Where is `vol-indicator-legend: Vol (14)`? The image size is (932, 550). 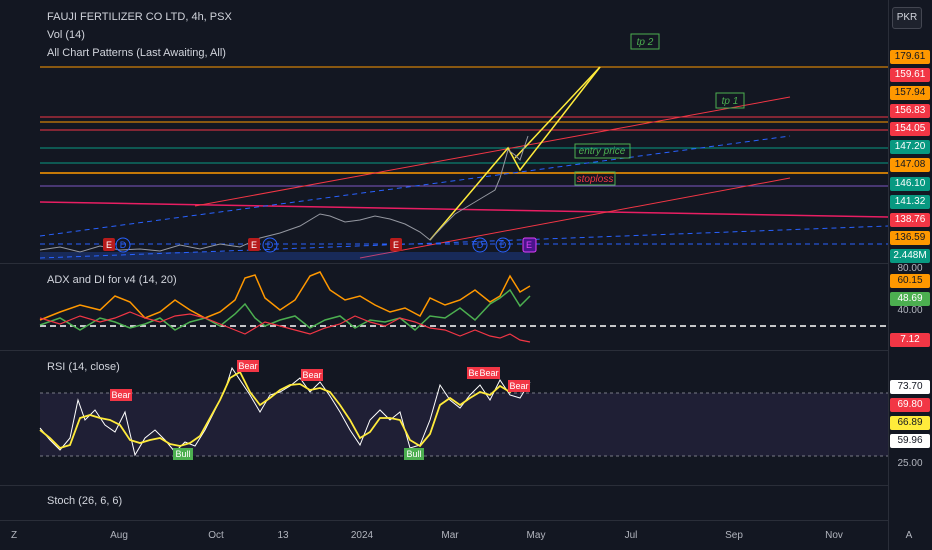
vol-indicator-legend: Vol (14) is located at coordinates (66, 35).